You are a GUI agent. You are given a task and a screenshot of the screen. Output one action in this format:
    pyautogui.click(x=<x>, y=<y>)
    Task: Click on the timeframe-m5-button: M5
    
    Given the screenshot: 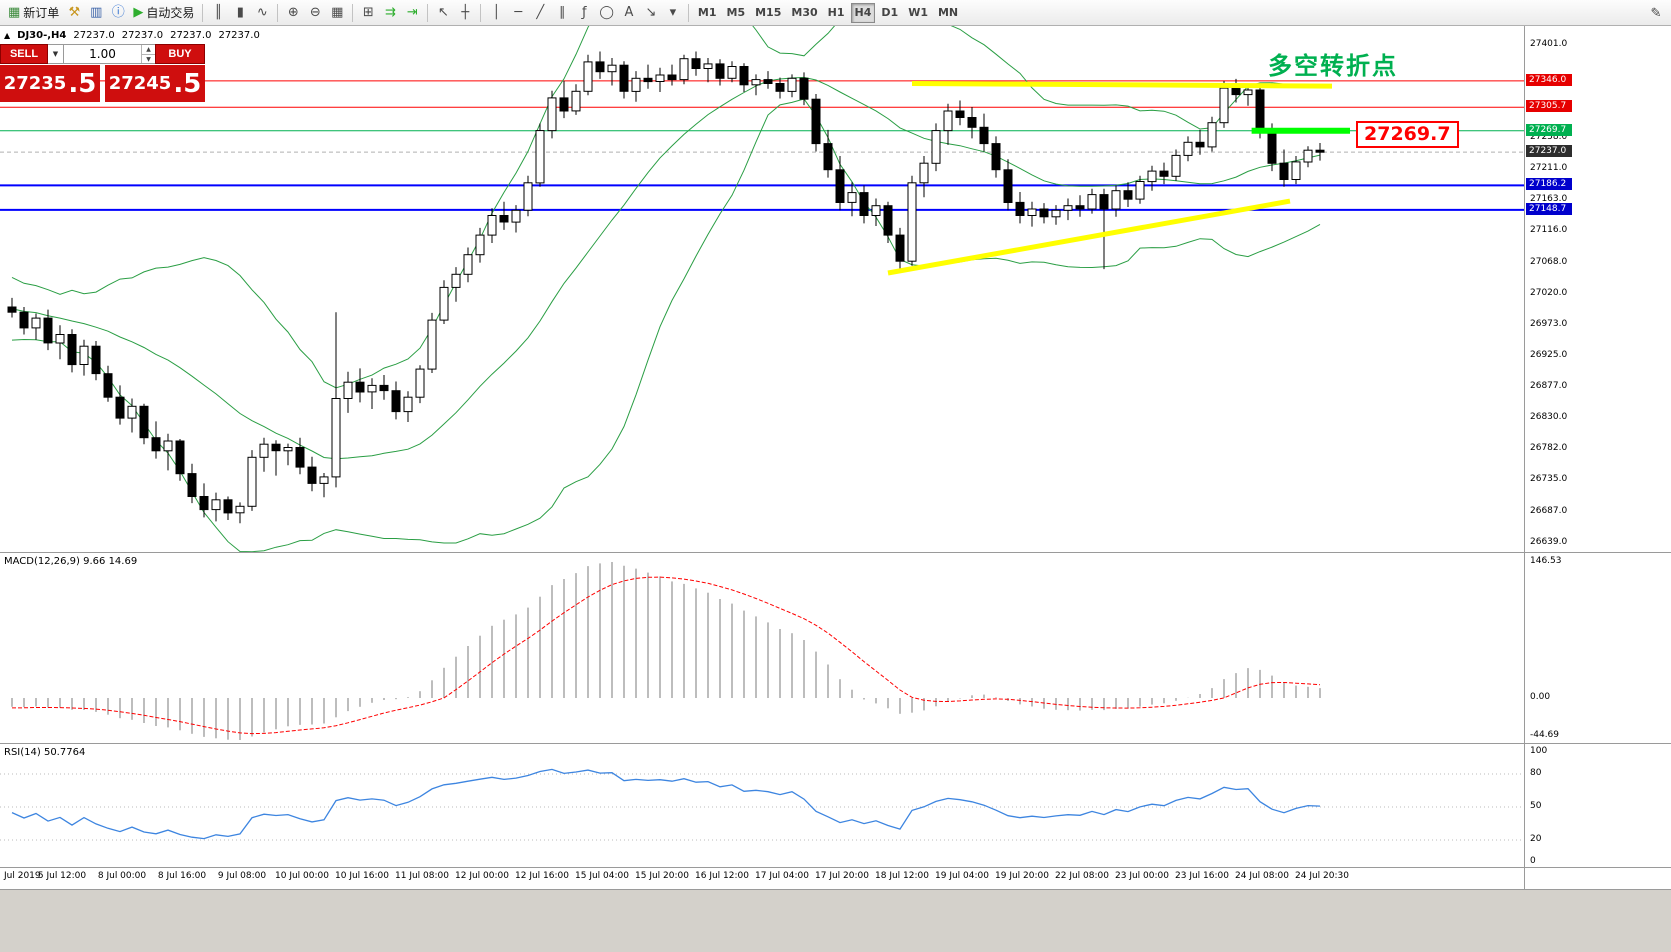 What is the action you would take?
    pyautogui.click(x=736, y=12)
    